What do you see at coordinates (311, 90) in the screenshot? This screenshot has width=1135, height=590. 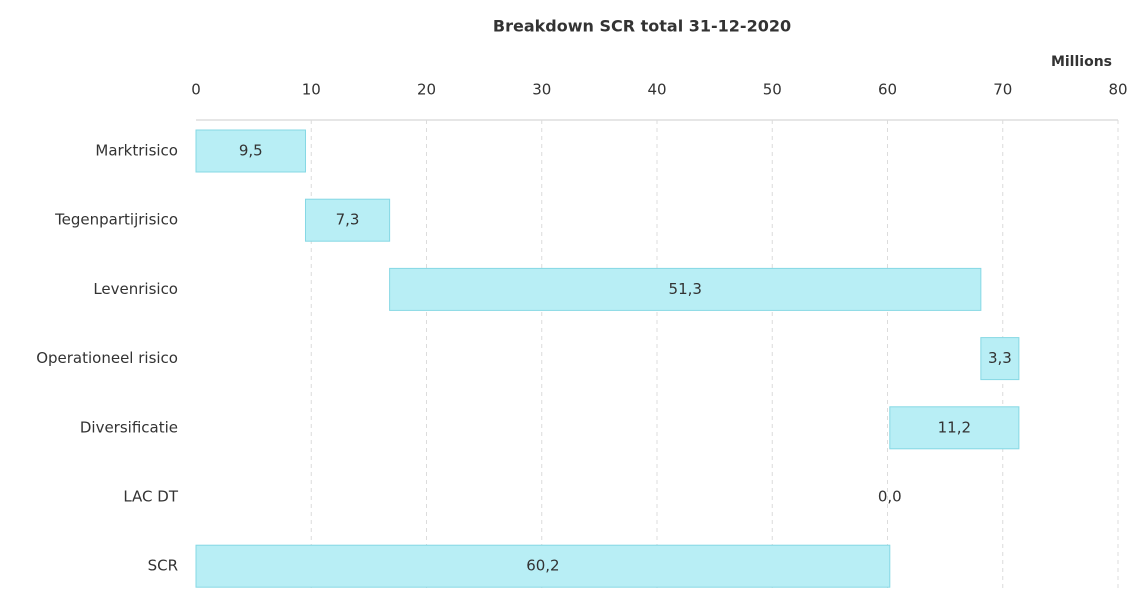 I see `x-tick-label: 10` at bounding box center [311, 90].